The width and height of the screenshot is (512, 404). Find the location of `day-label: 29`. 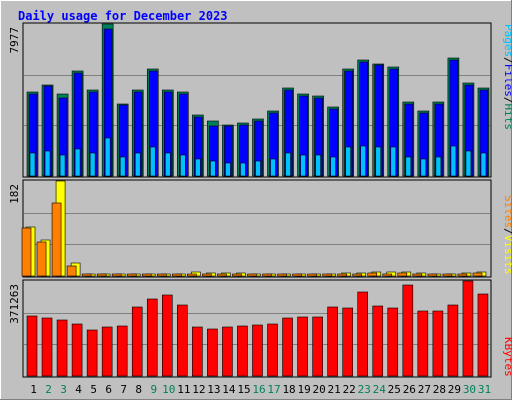

day-label: 29 is located at coordinates (454, 389).